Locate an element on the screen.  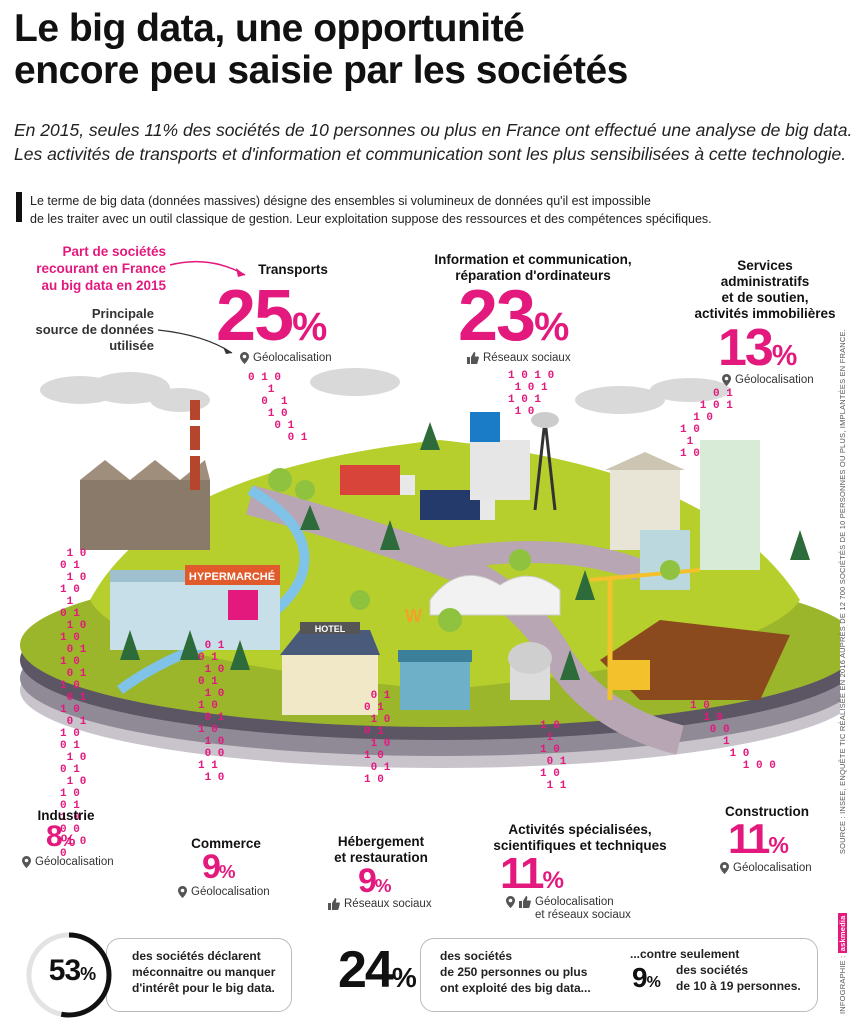
stat2-value: 24% is located at coordinates (377, 970).